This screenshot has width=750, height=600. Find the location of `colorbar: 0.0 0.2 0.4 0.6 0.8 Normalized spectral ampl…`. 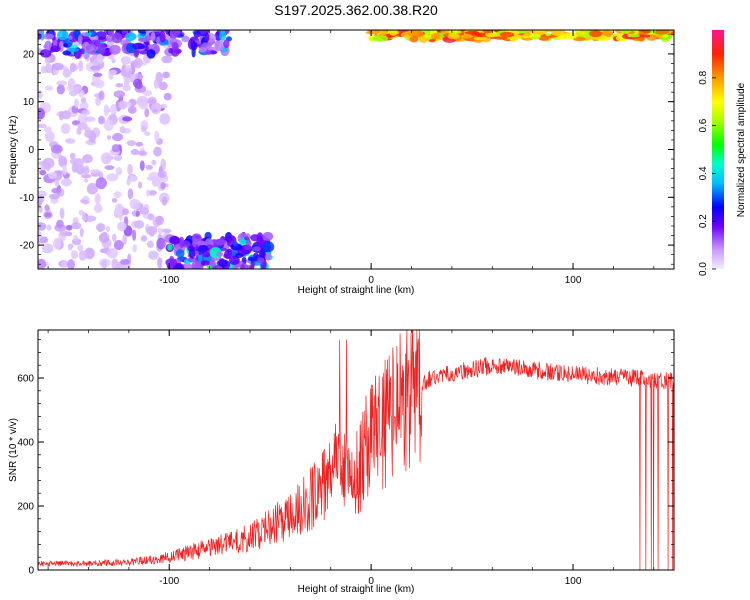

colorbar: 0.0 0.2 0.4 0.6 0.8 Normalized spectral ampl… is located at coordinates (722, 153).